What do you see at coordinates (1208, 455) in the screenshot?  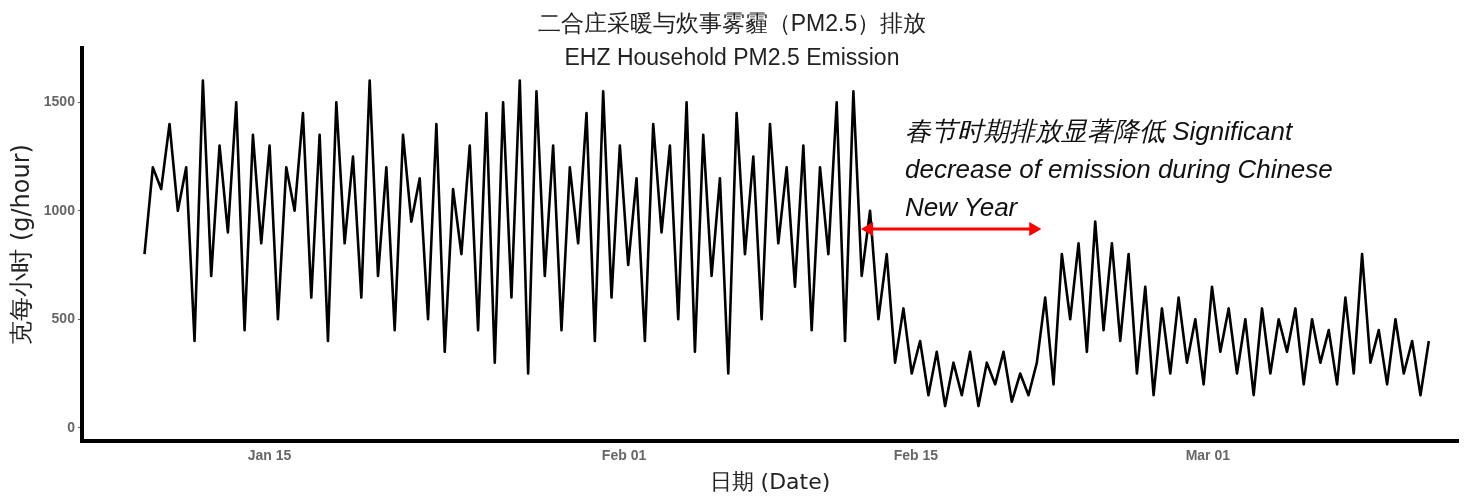 I see `x-tick-label: Mar 01` at bounding box center [1208, 455].